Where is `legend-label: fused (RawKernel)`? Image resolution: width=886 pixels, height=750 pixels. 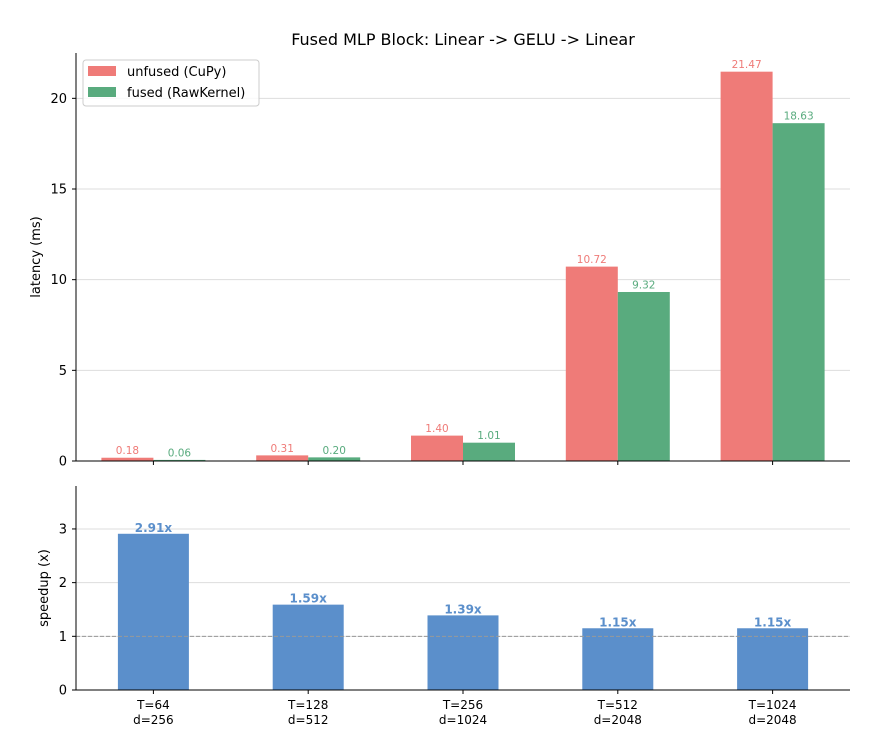 legend-label: fused (RawKernel) is located at coordinates (186, 93).